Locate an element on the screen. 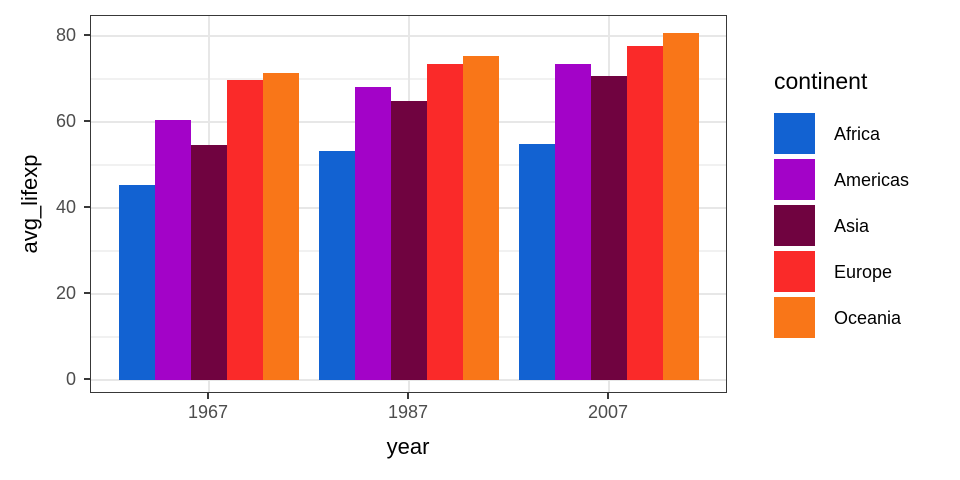 This screenshot has height=480, width=960. bar-oceania-1967 is located at coordinates (281, 226).